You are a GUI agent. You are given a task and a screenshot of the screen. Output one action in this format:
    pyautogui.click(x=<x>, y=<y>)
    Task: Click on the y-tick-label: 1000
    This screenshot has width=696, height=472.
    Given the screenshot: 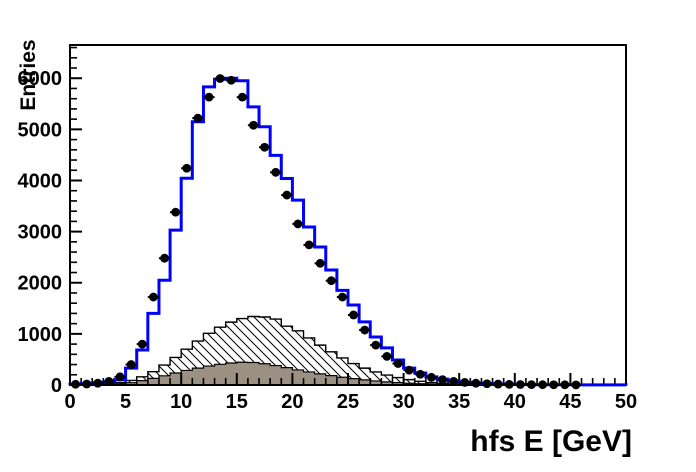 What is the action you would take?
    pyautogui.click(x=40, y=335)
    